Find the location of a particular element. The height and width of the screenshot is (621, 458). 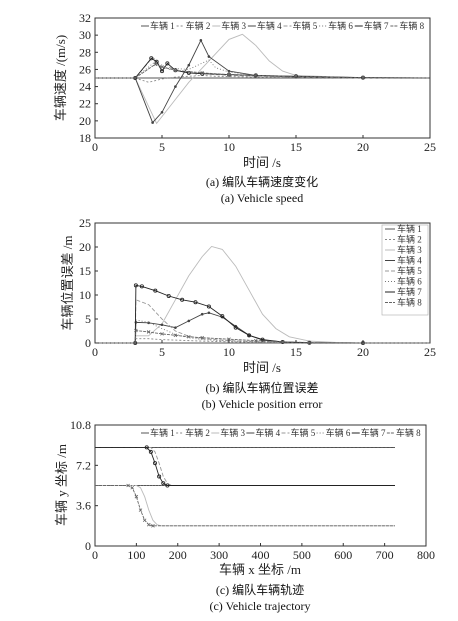

y-tick-label: 24 is located at coordinates (85, 87).